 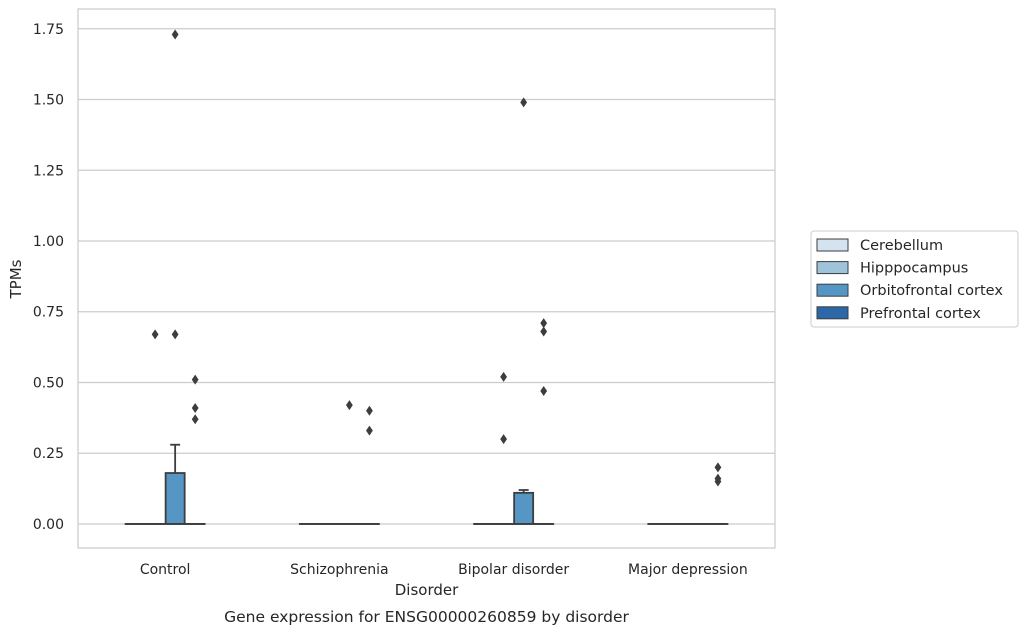 I want to click on legend-frame, so click(x=914, y=279).